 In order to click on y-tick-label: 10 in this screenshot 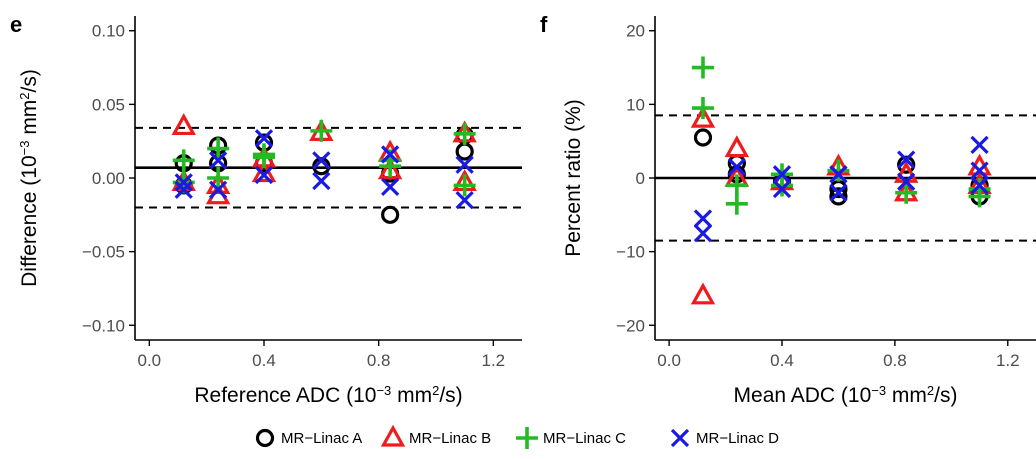, I will do `click(635, 104)`.